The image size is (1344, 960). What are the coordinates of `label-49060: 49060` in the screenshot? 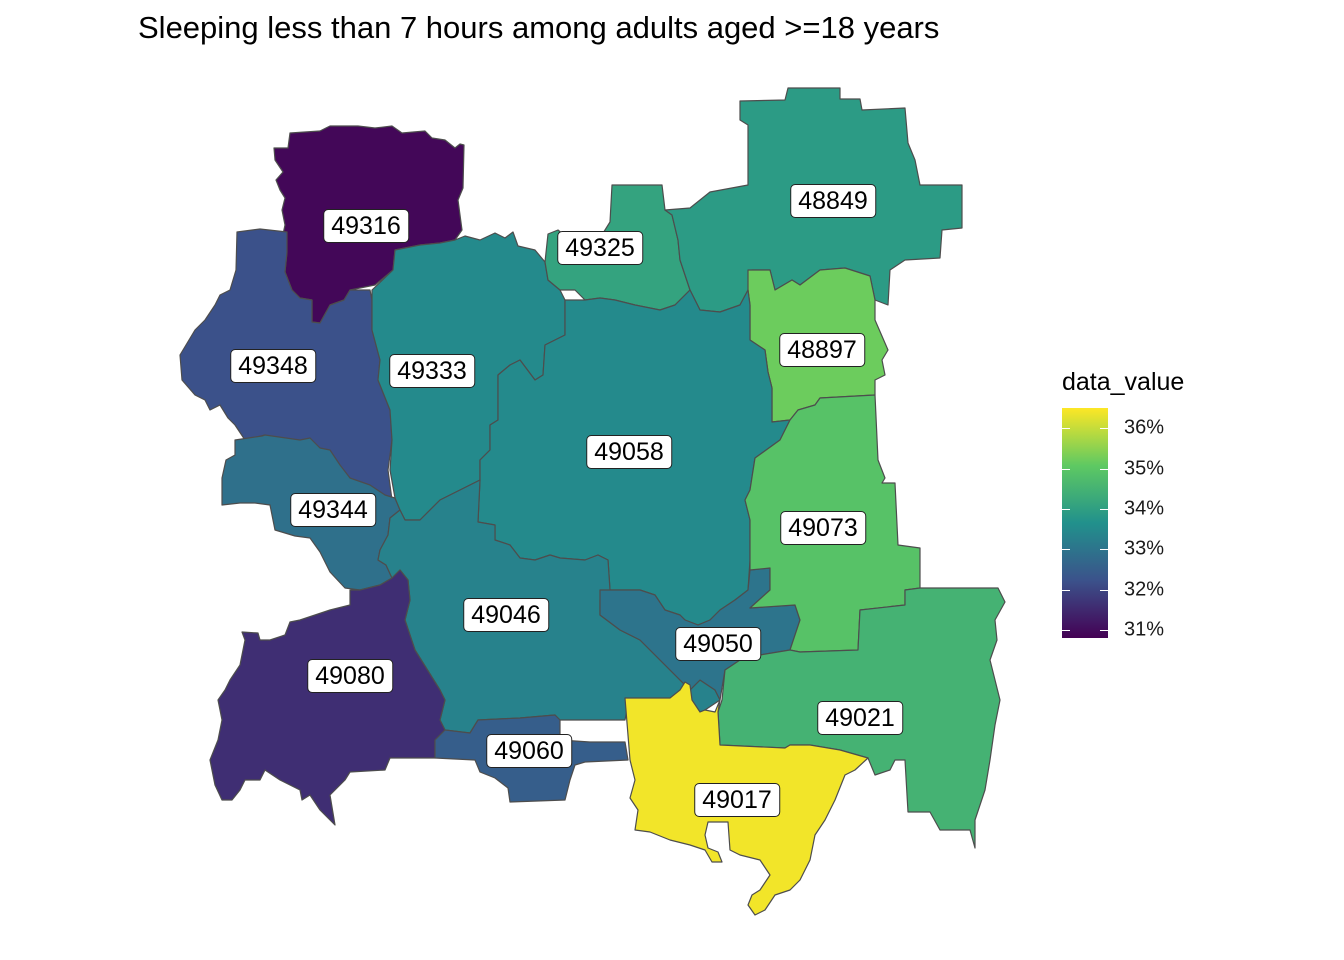 It's located at (529, 751).